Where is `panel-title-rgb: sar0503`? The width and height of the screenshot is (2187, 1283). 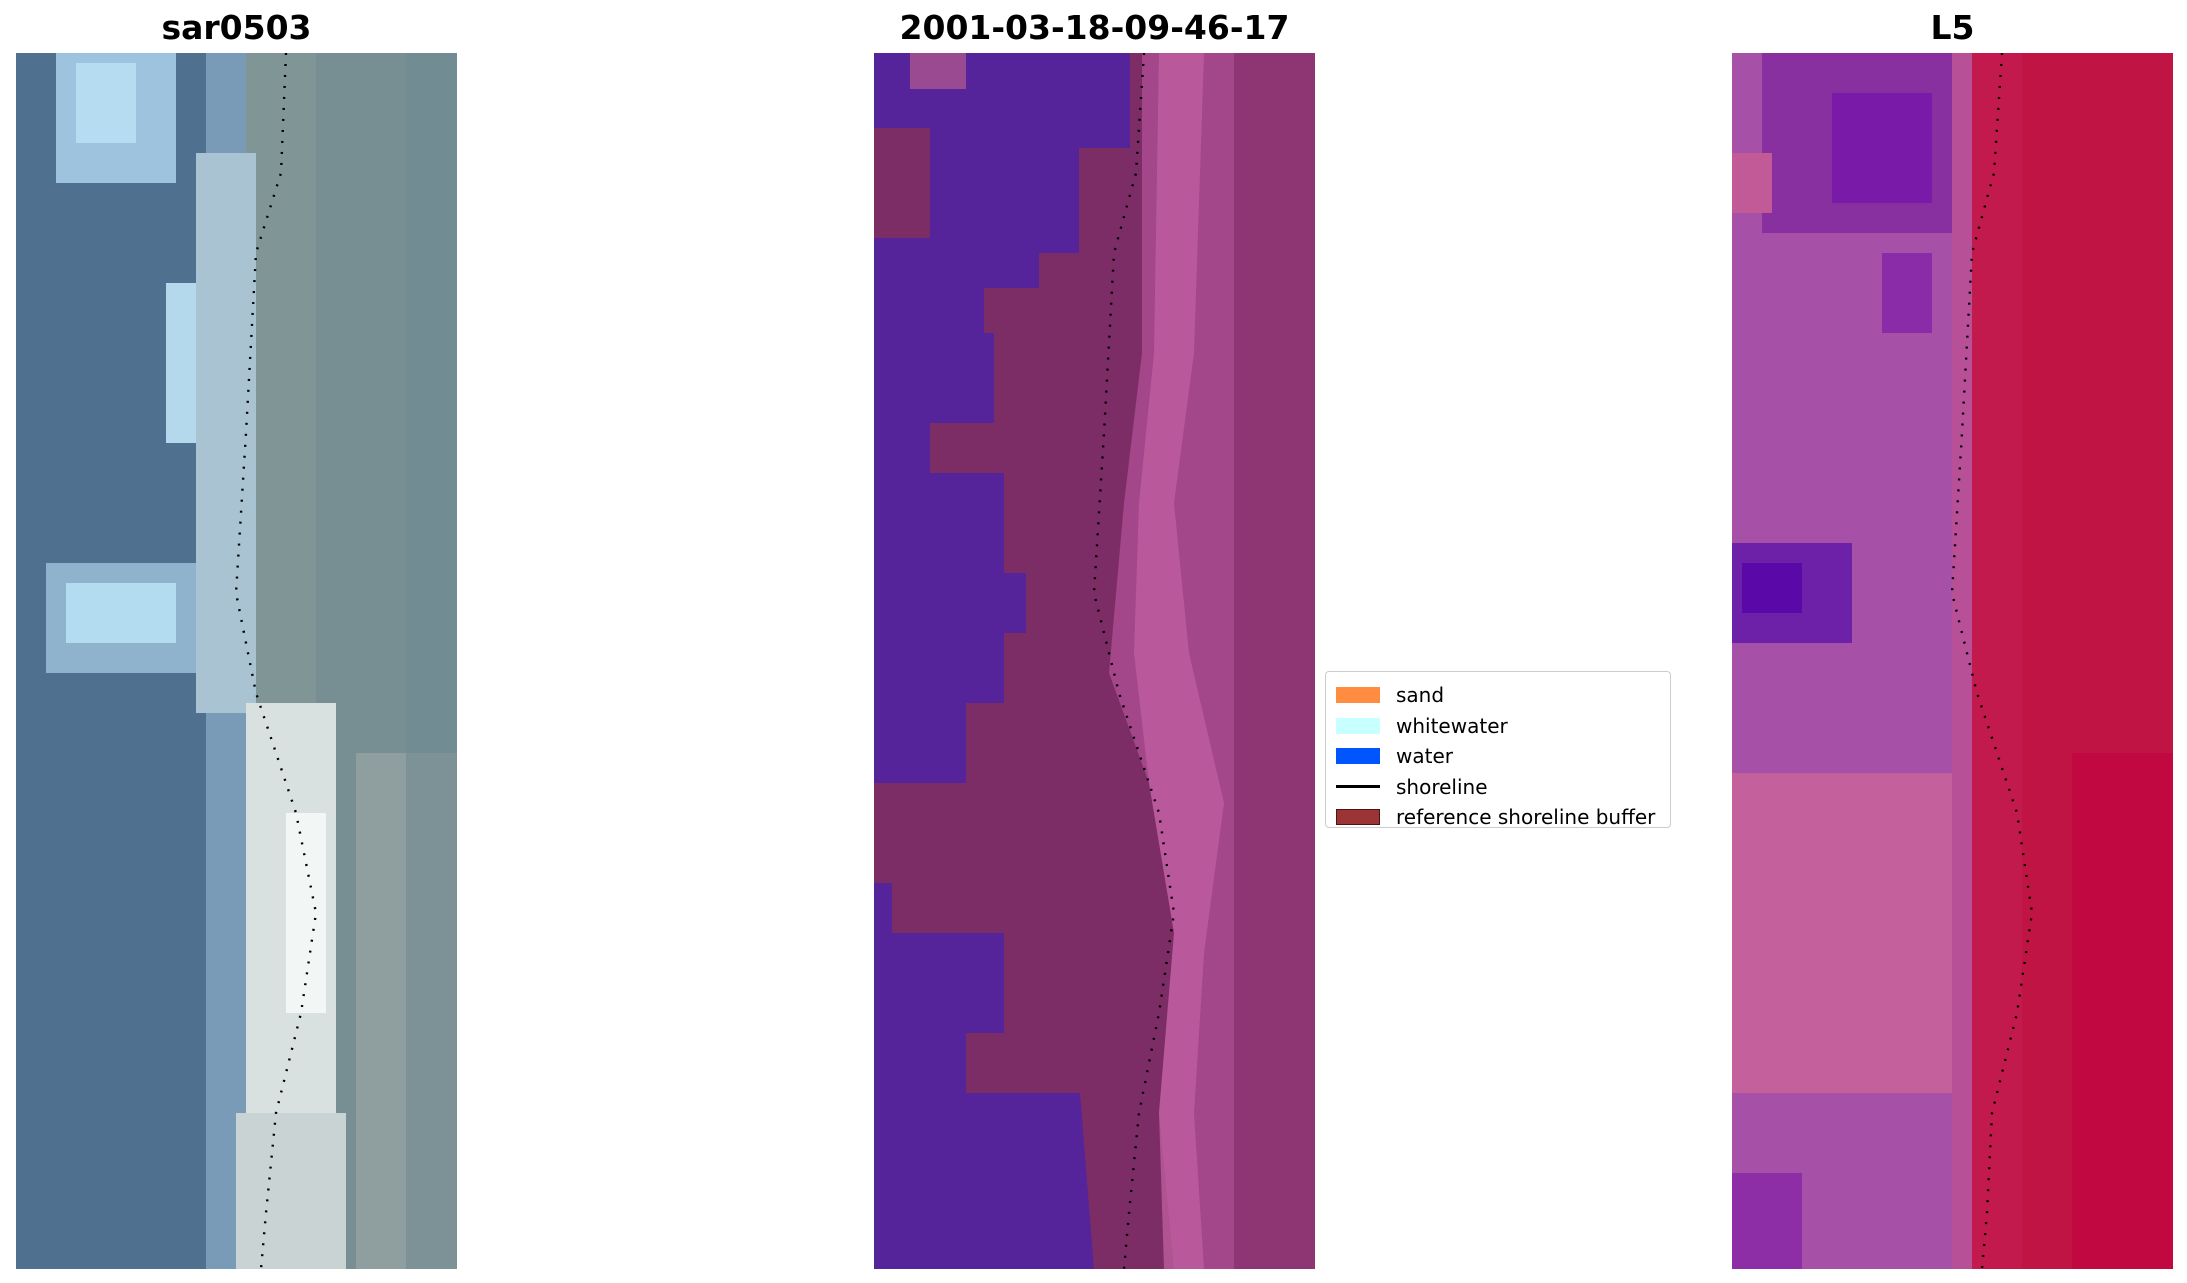 panel-title-rgb: sar0503 is located at coordinates (236, 27).